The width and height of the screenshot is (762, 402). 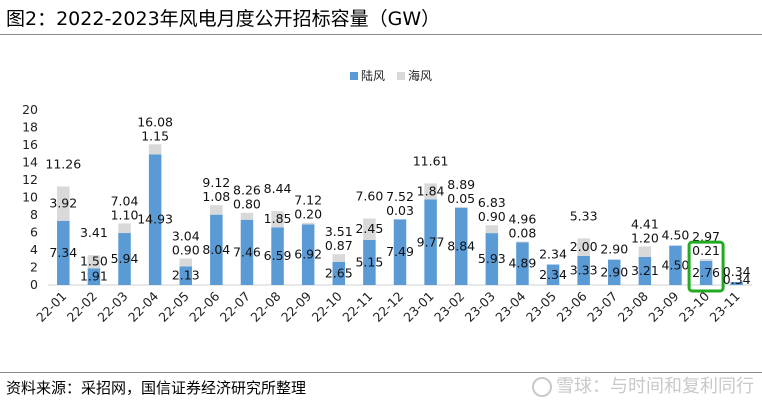 I want to click on offshore-value-label: 1.15, so click(x=155, y=135).